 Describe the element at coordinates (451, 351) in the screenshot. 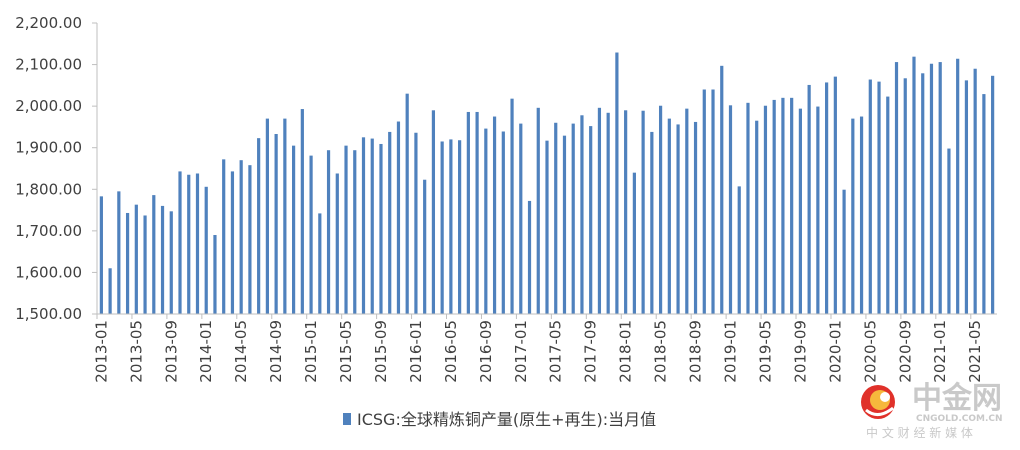

I see `x-tick-label: 2016-05` at that location.